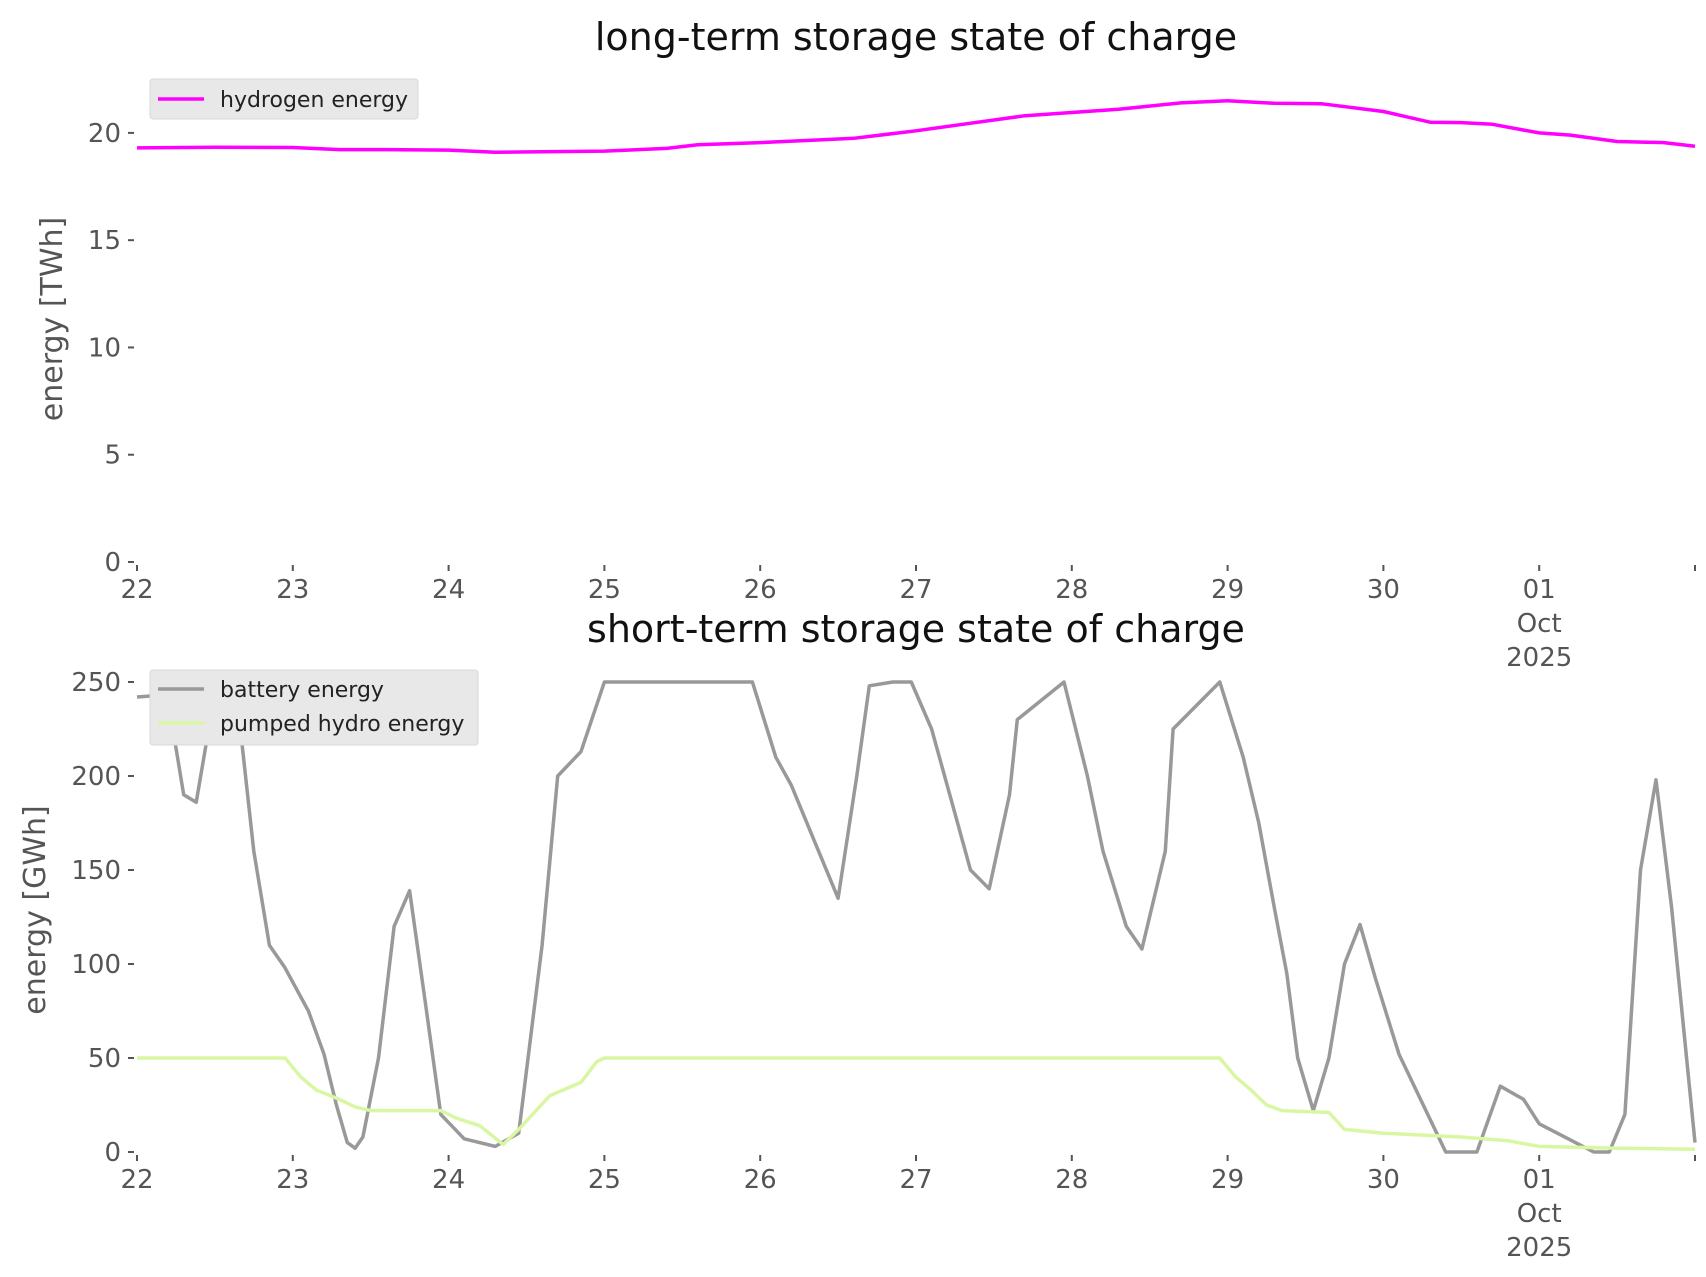 The height and width of the screenshot is (1277, 1706). What do you see at coordinates (102, 918) in the screenshot?
I see `y-axis-ticks: 0 50 100 150 200 250` at bounding box center [102, 918].